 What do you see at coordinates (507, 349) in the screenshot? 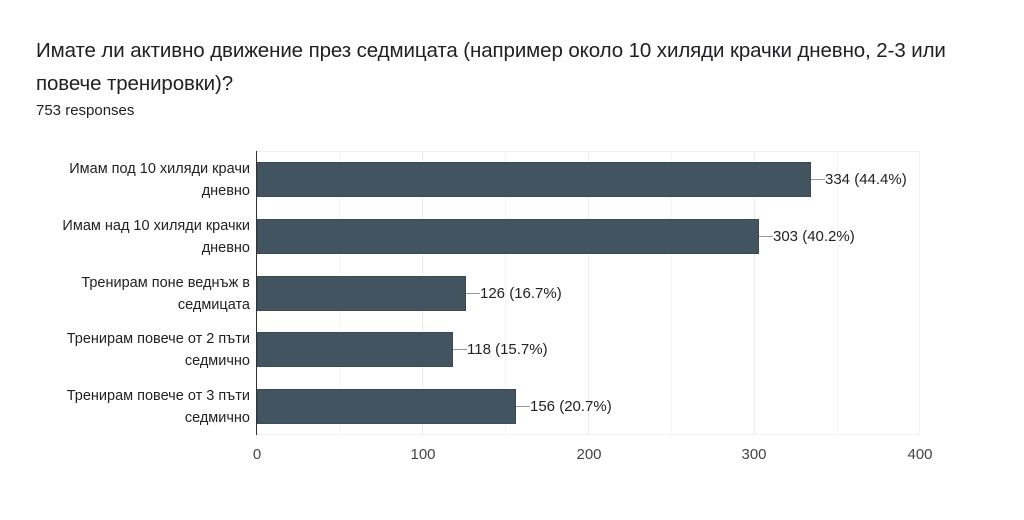
I see `bar-value-label: 118 (15.7%)` at bounding box center [507, 349].